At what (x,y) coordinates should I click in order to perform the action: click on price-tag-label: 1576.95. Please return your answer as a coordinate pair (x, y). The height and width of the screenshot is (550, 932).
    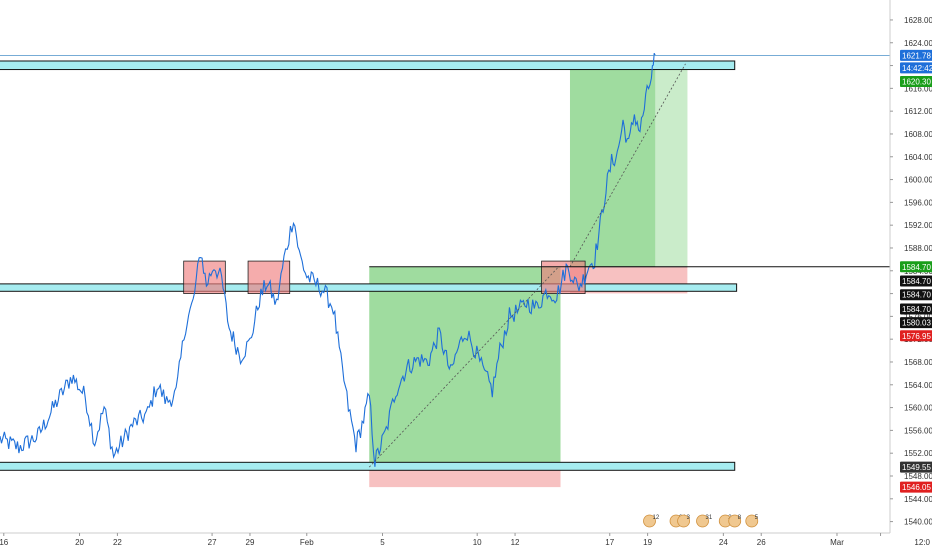
    Looking at the image, I should click on (916, 336).